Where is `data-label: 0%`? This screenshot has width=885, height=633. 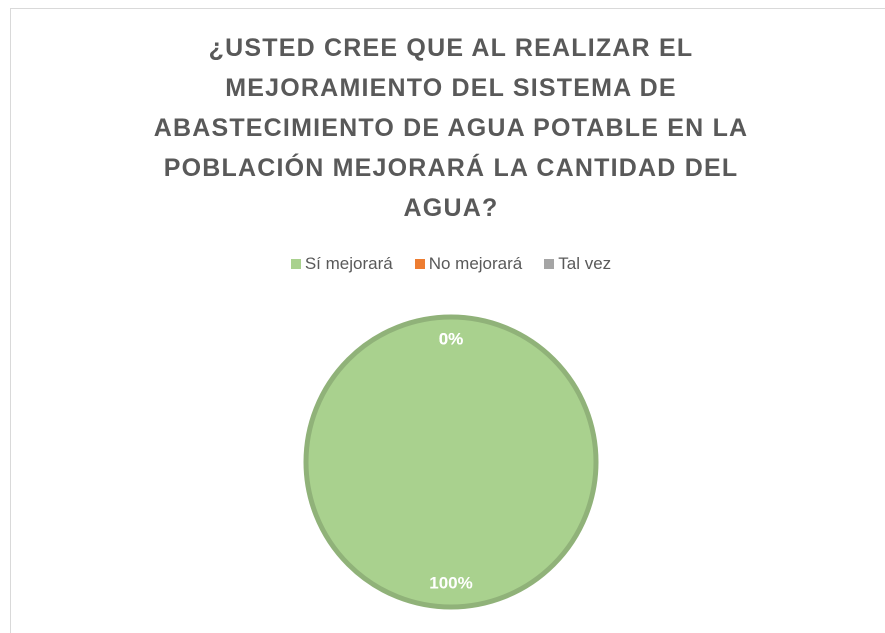
data-label: 0% is located at coordinates (451, 339).